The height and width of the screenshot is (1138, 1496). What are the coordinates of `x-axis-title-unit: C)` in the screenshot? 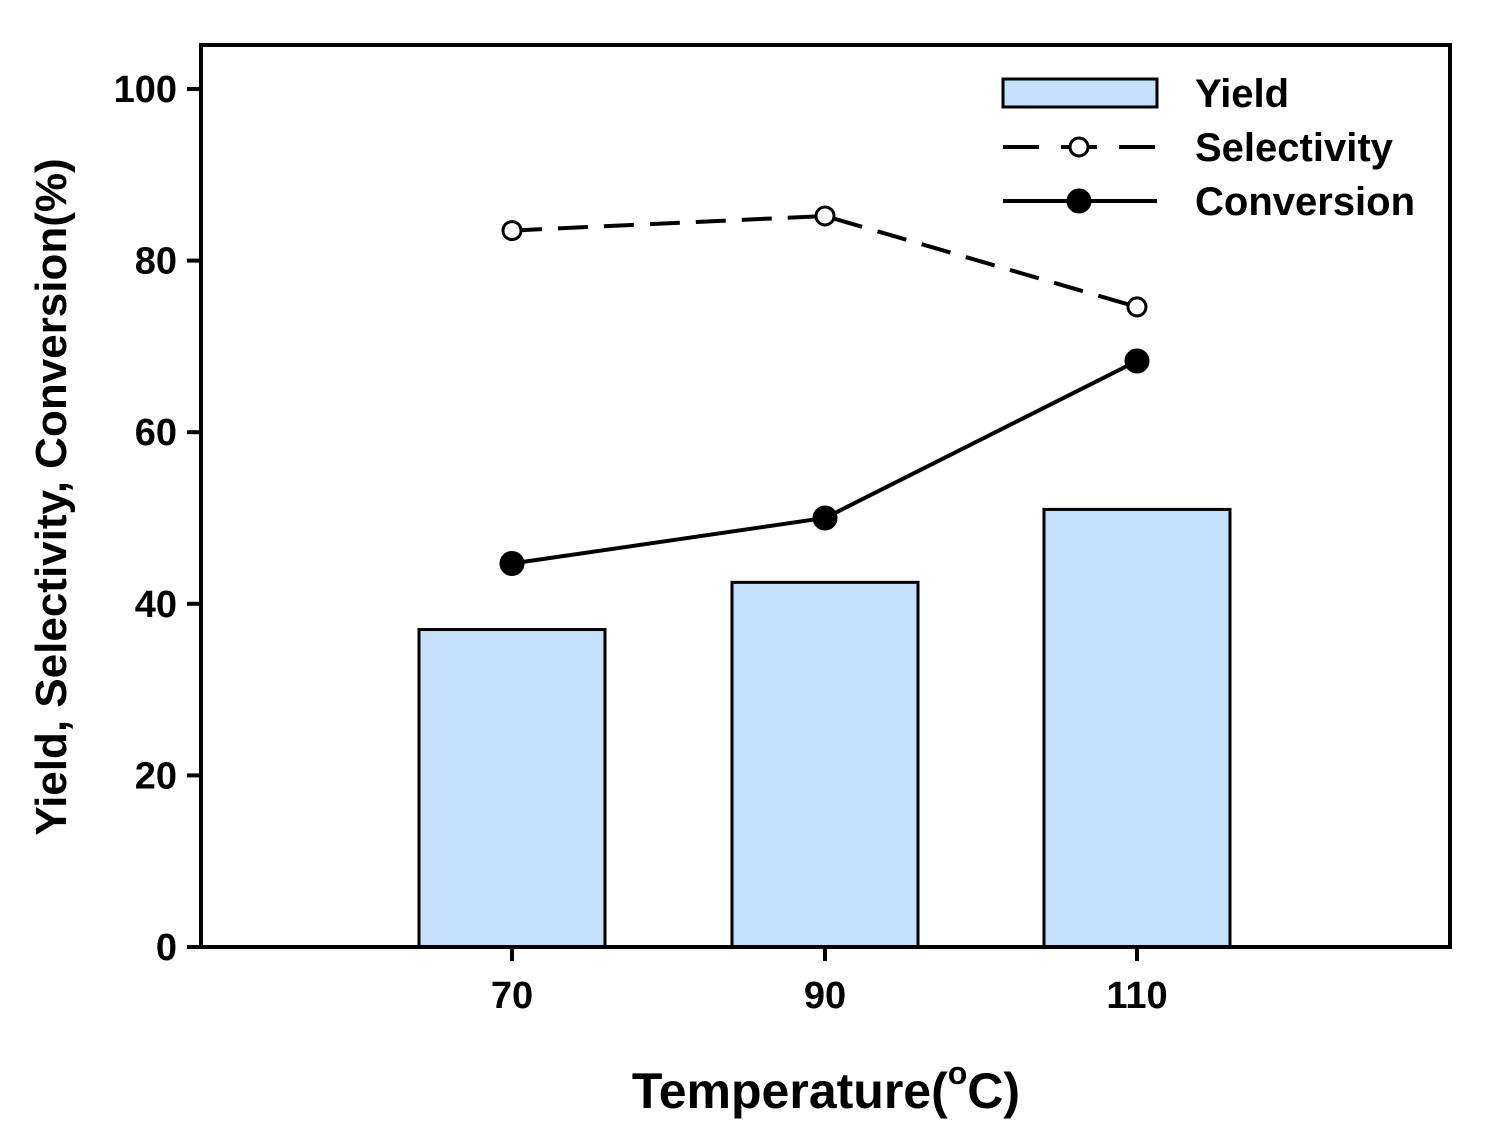 It's located at (993, 1091).